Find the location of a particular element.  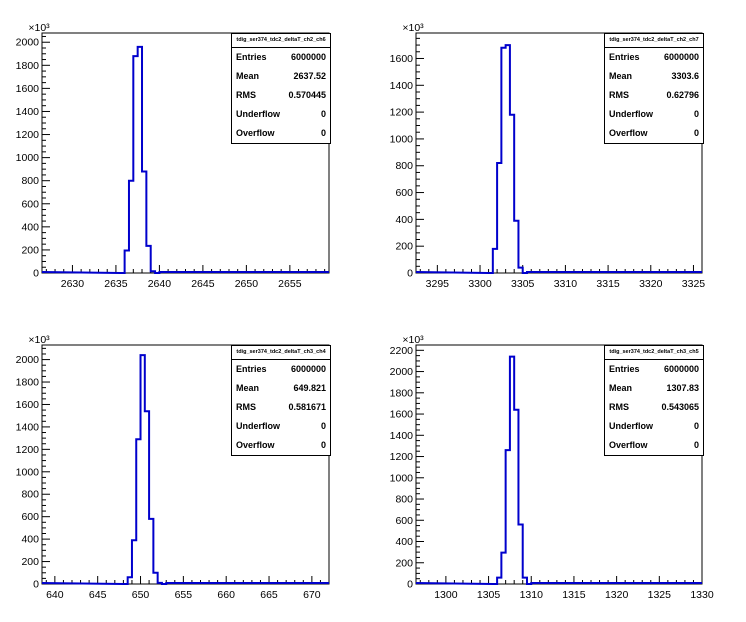

stats-row: RMS 0.62796 is located at coordinates (654, 95).